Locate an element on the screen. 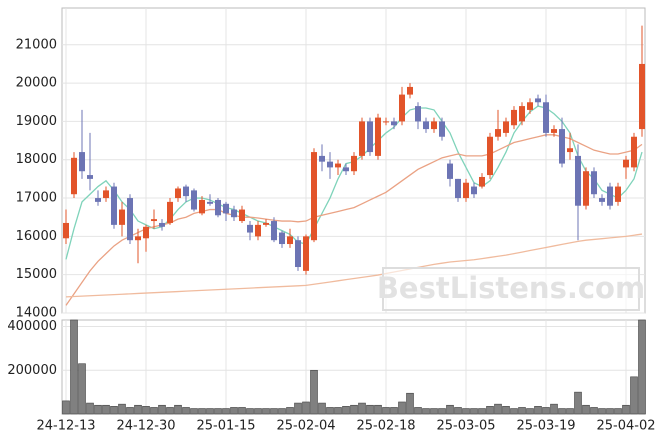  watermark: BestListens.com is located at coordinates (511, 288).